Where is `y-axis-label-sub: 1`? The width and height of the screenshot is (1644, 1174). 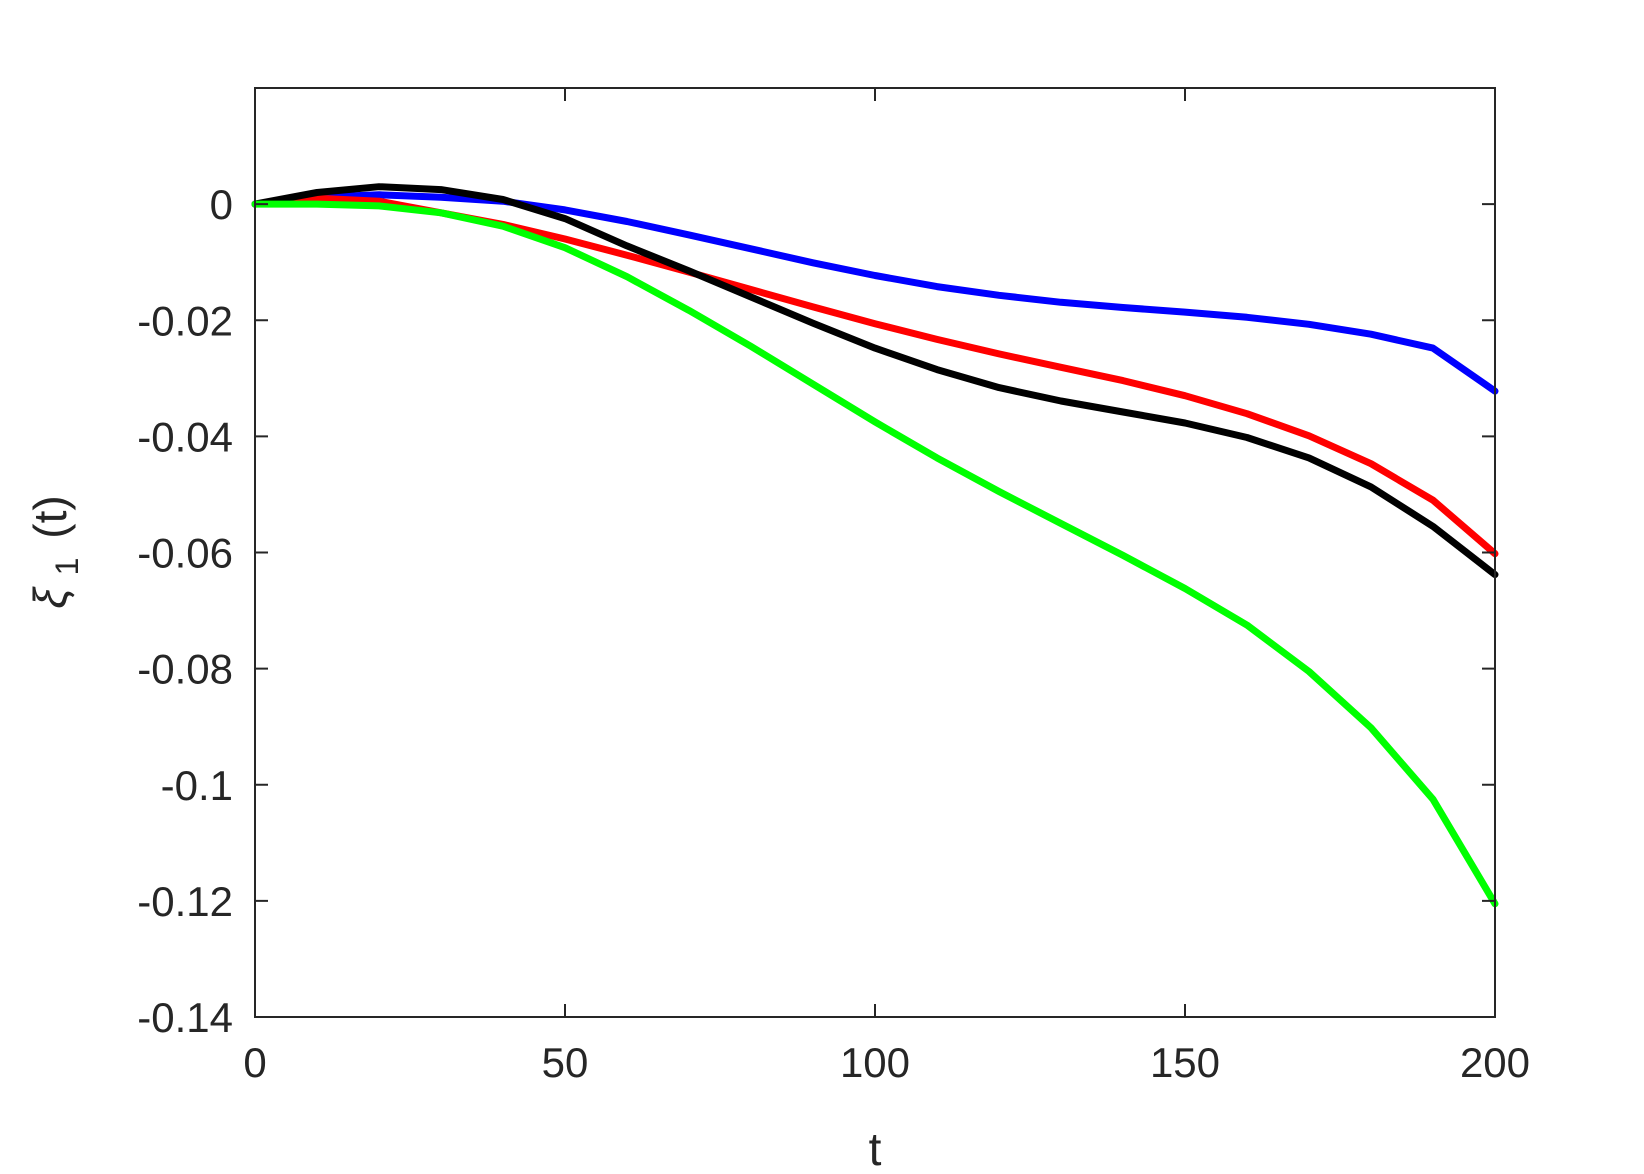
y-axis-label-sub: 1 is located at coordinates (67, 567).